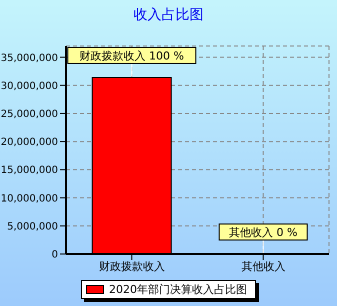 This screenshot has width=337, height=306. I want to click on chart-title: 收入占比图, so click(168, 15).